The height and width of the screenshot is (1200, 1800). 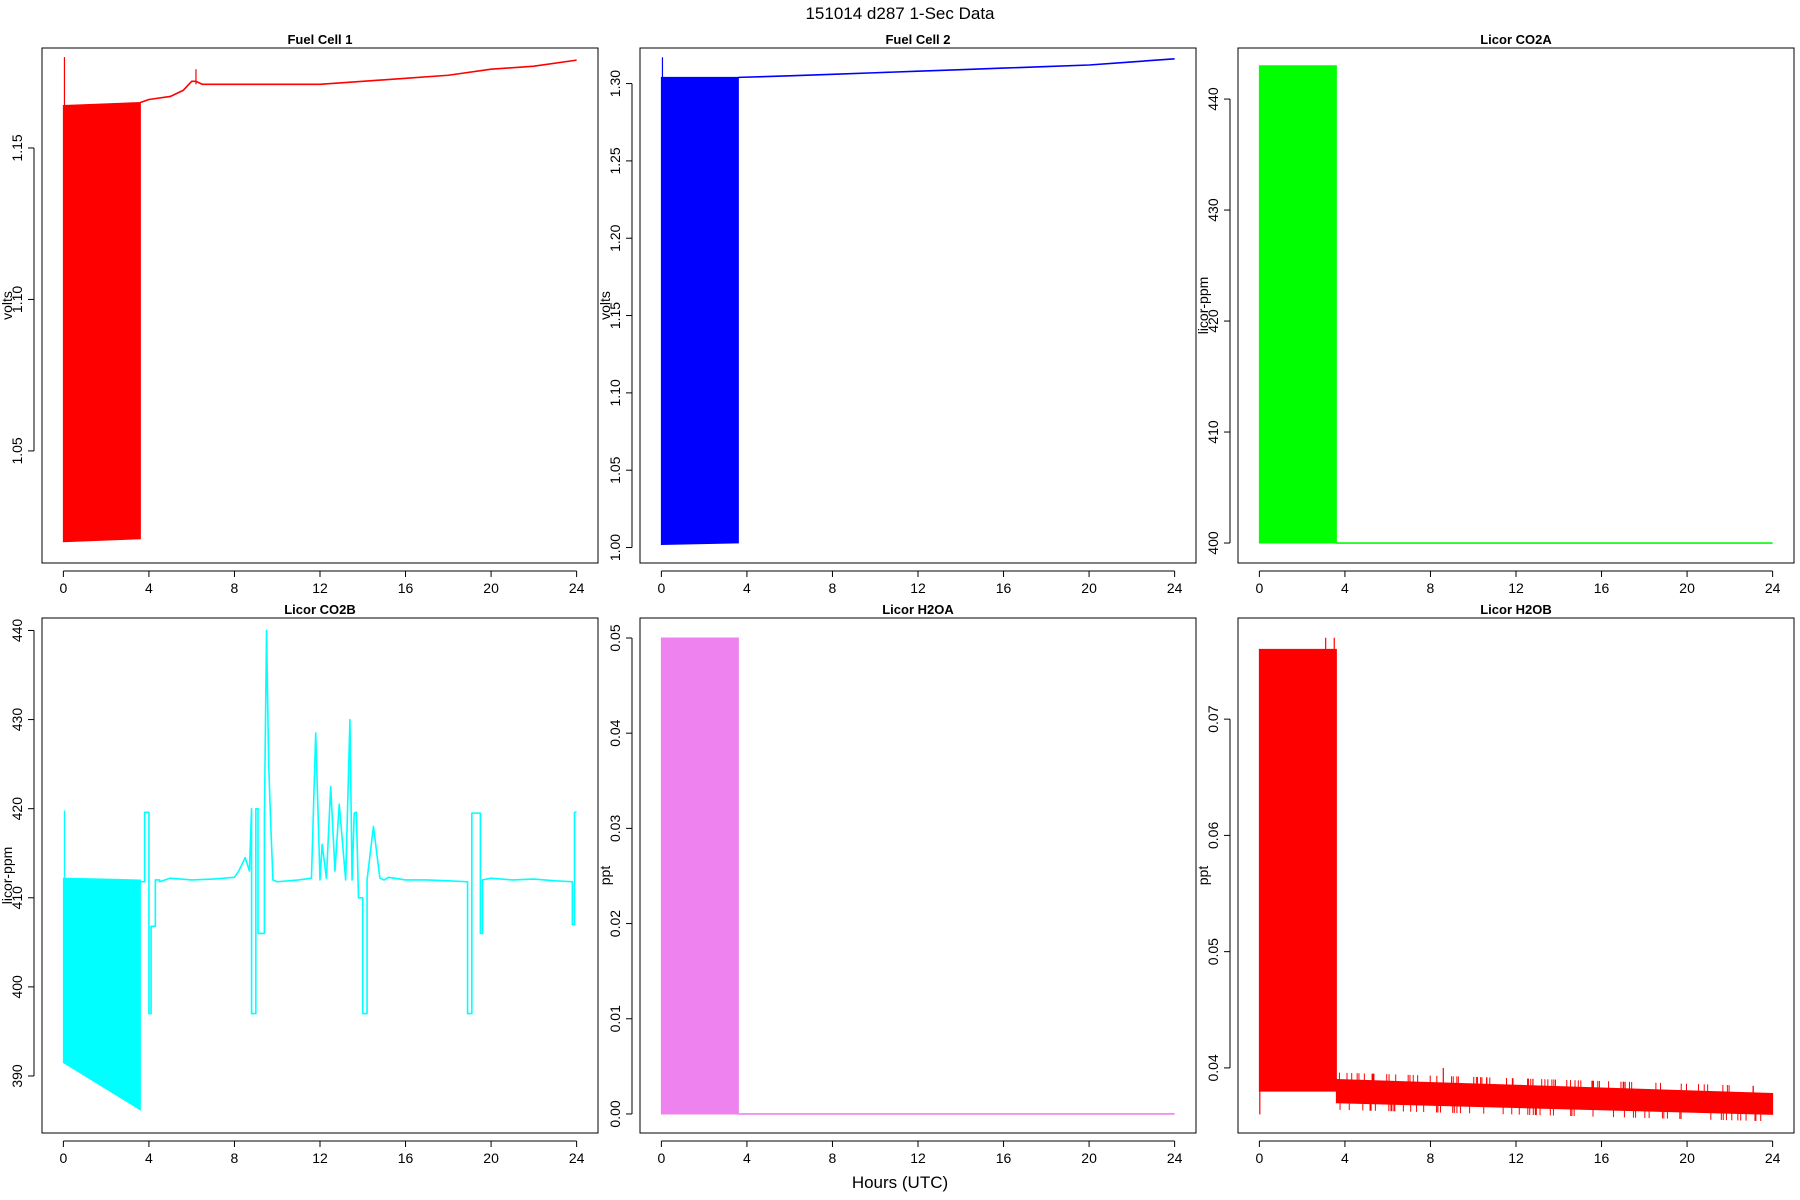 What do you see at coordinates (1213, 1067) in the screenshot?
I see `y-tick-label: 0.04` at bounding box center [1213, 1067].